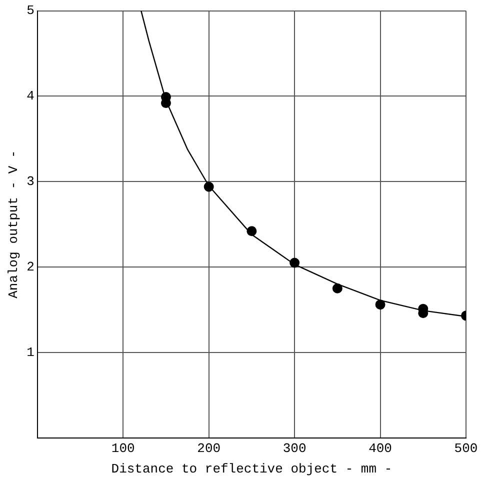 This screenshot has width=482, height=483. I want to click on y-tick-label: 2, so click(30, 266).